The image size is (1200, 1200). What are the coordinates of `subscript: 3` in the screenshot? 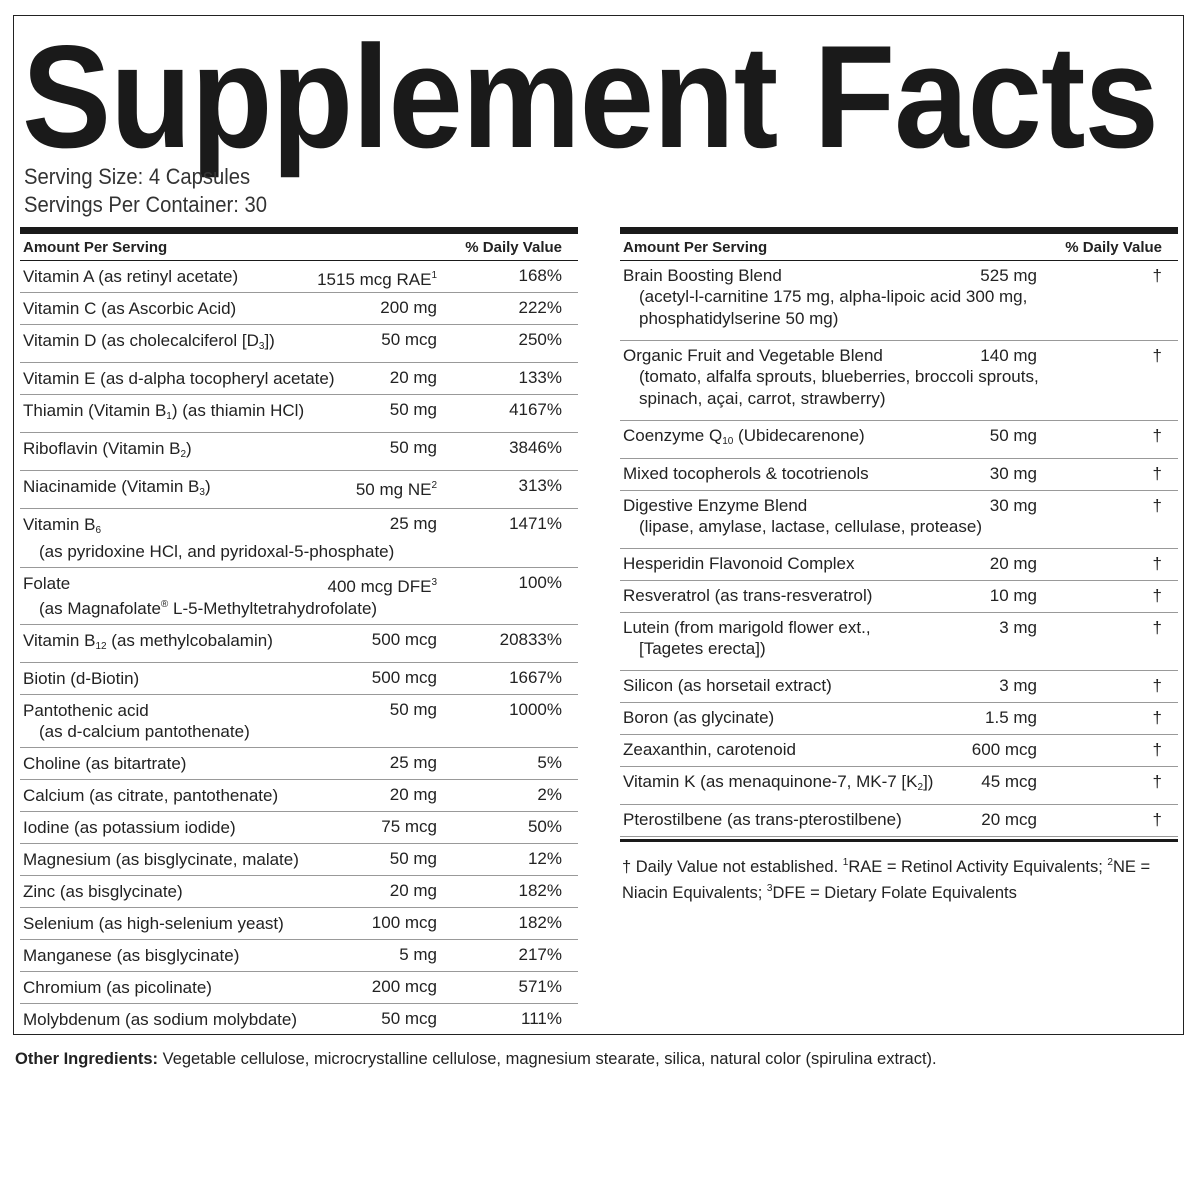 It's located at (202, 492).